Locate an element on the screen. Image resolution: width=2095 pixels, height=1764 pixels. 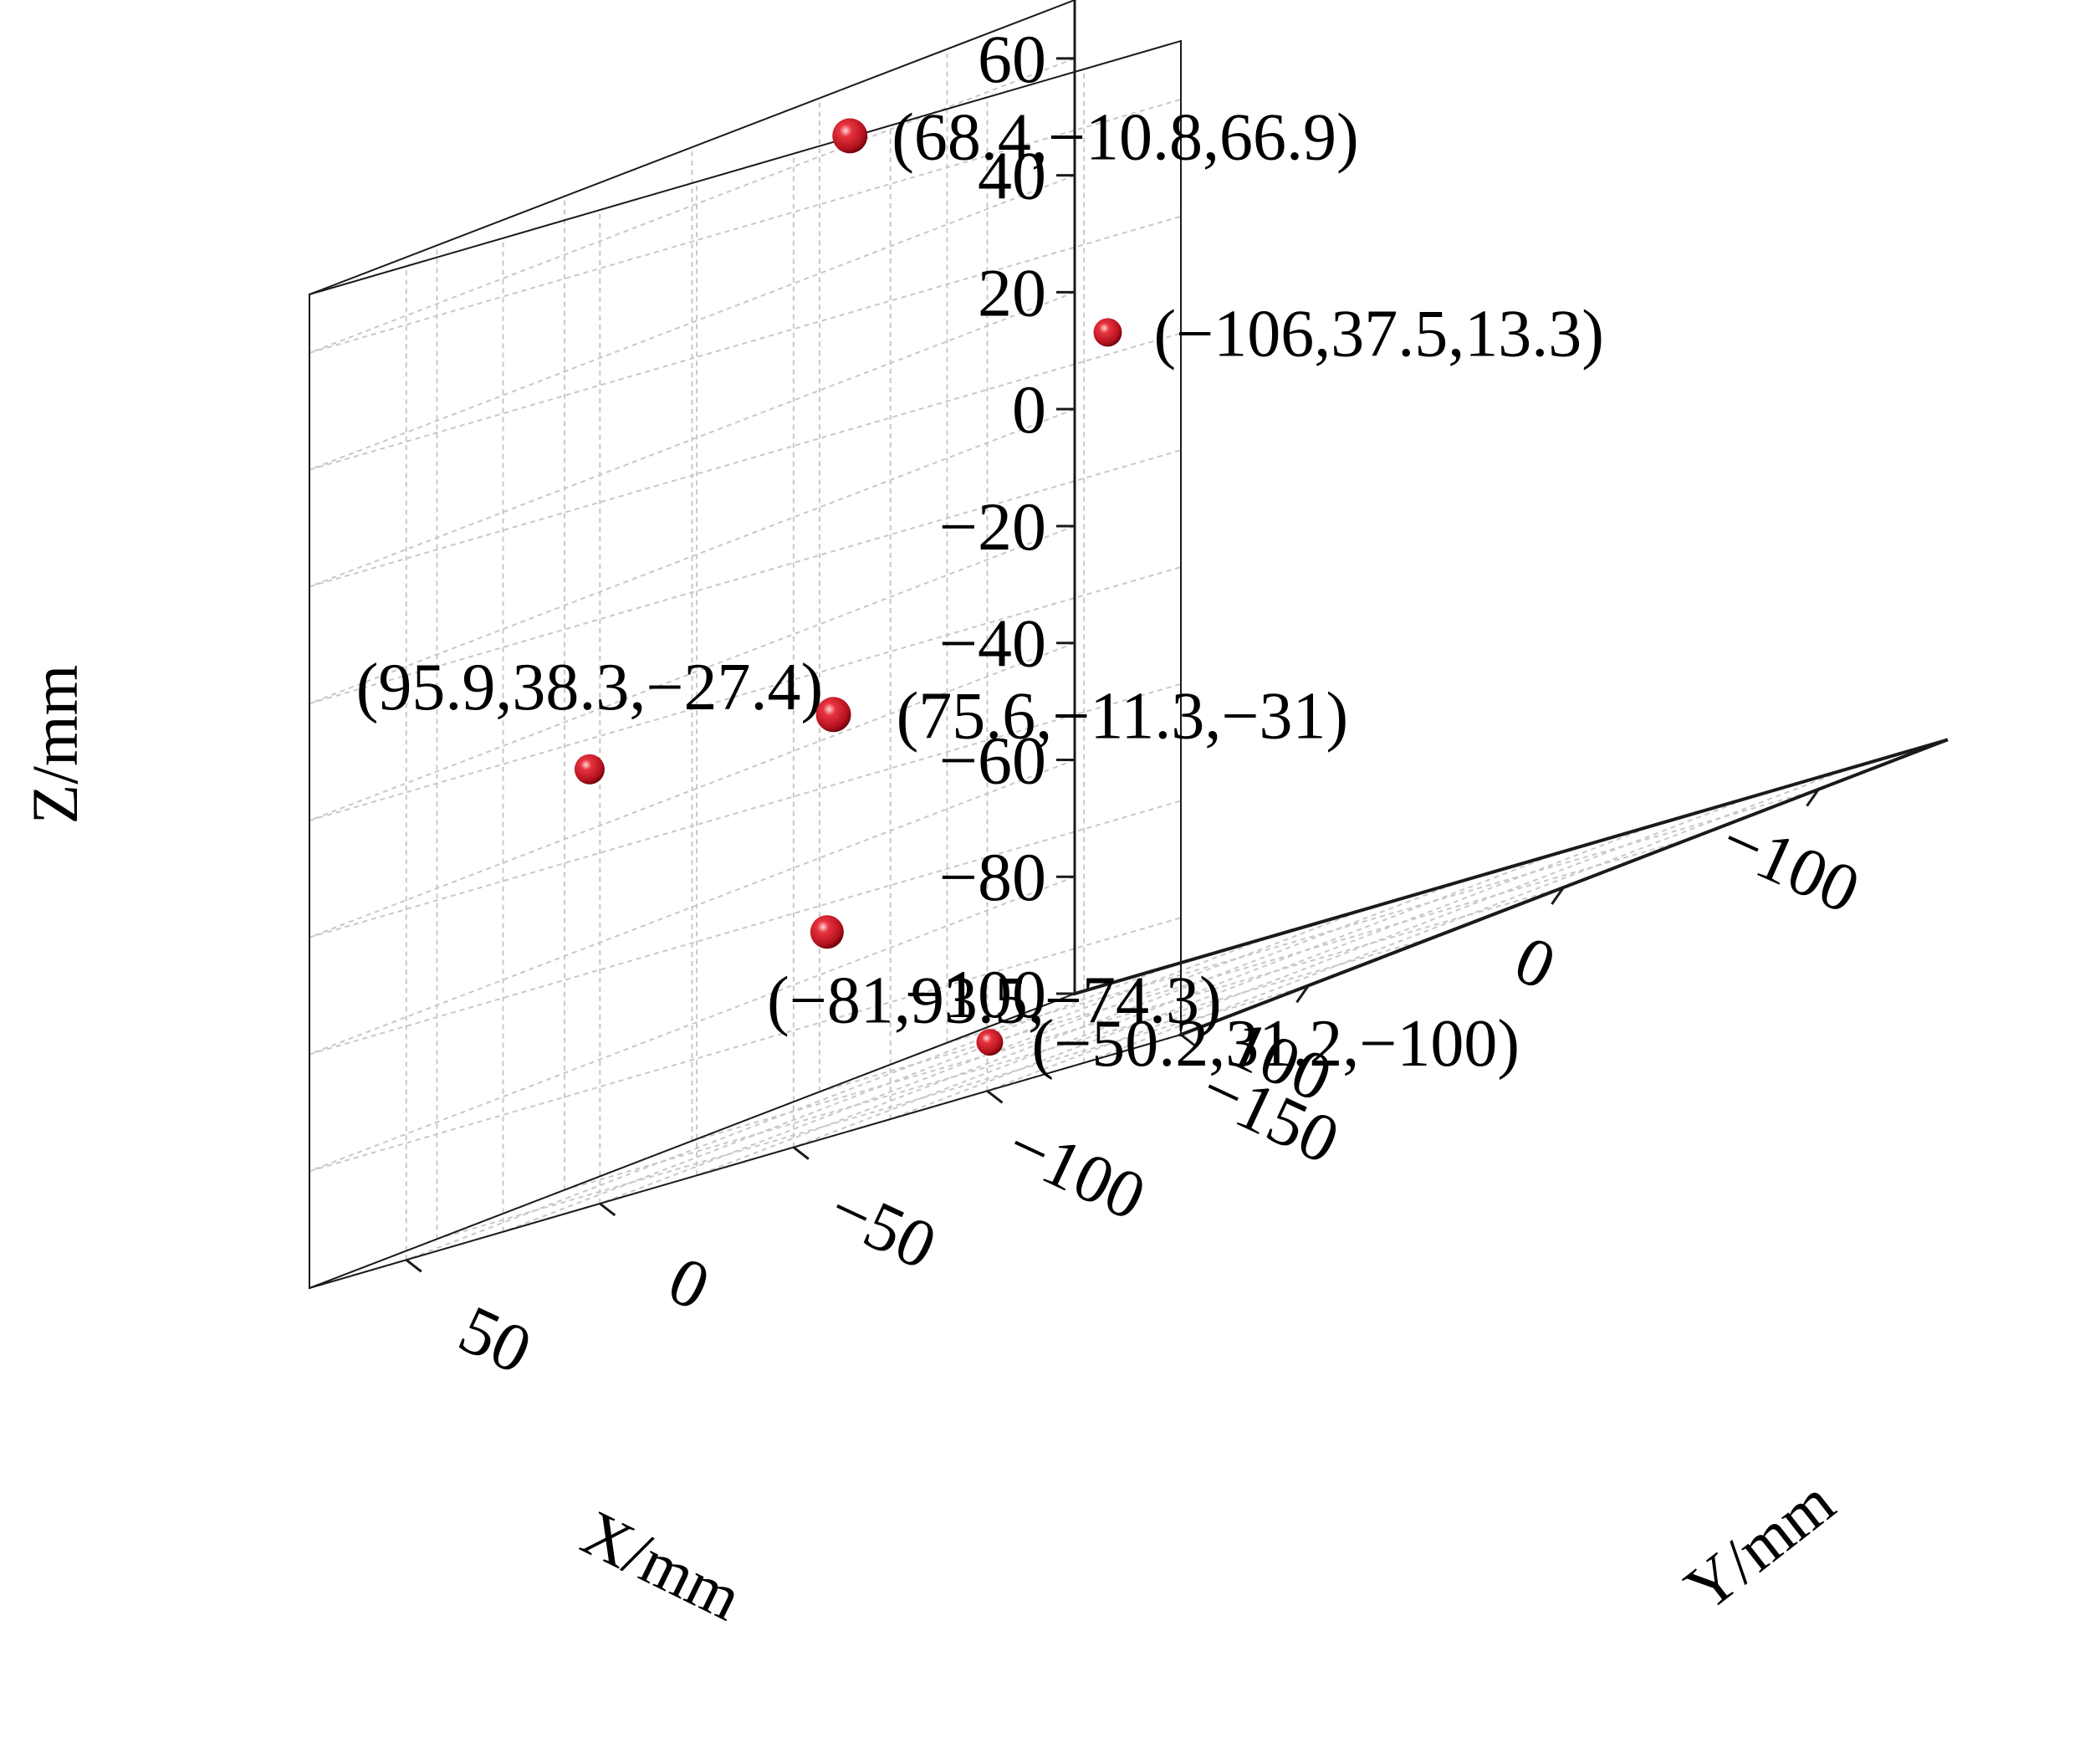
x-tick-label: 0 is located at coordinates (1535, 963).